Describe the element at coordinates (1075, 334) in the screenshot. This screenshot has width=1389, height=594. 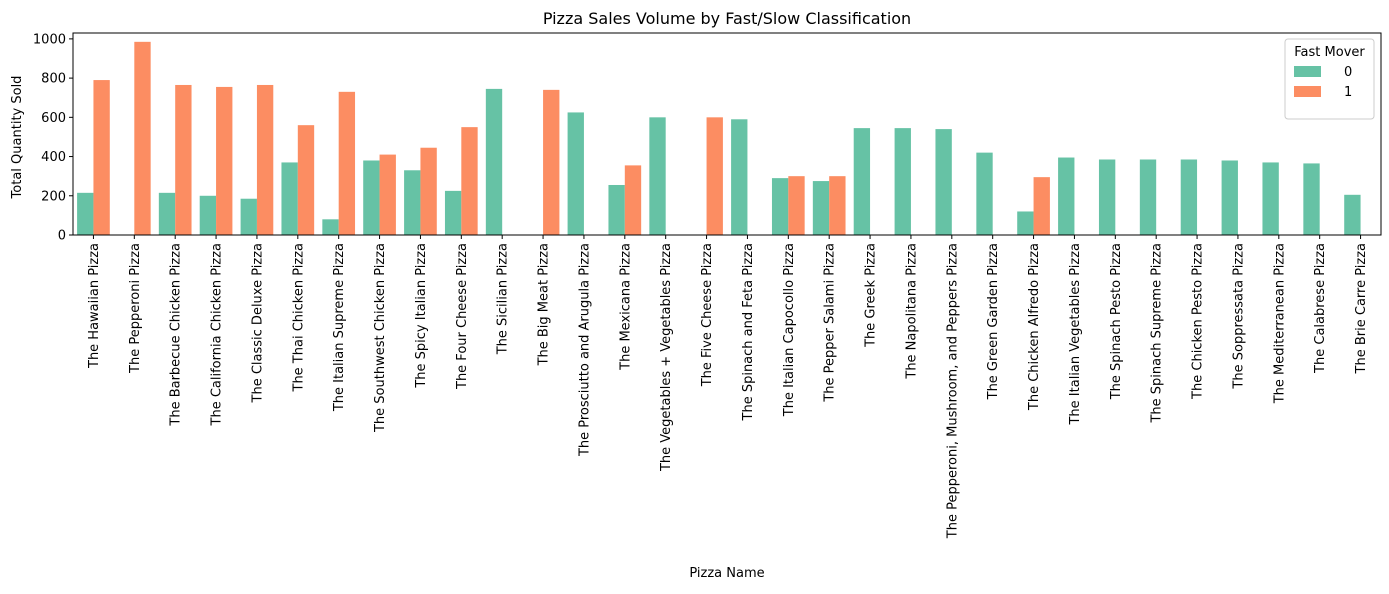
I see `x-tick-label: The Italian Vegetables Pizza` at that location.